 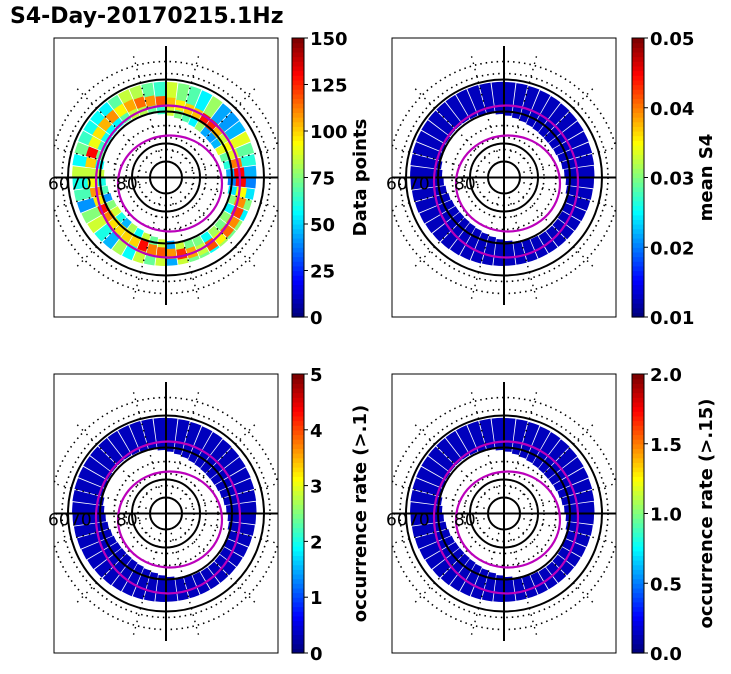 What do you see at coordinates (170, 183) in the screenshot?
I see `oval-inner` at bounding box center [170, 183].